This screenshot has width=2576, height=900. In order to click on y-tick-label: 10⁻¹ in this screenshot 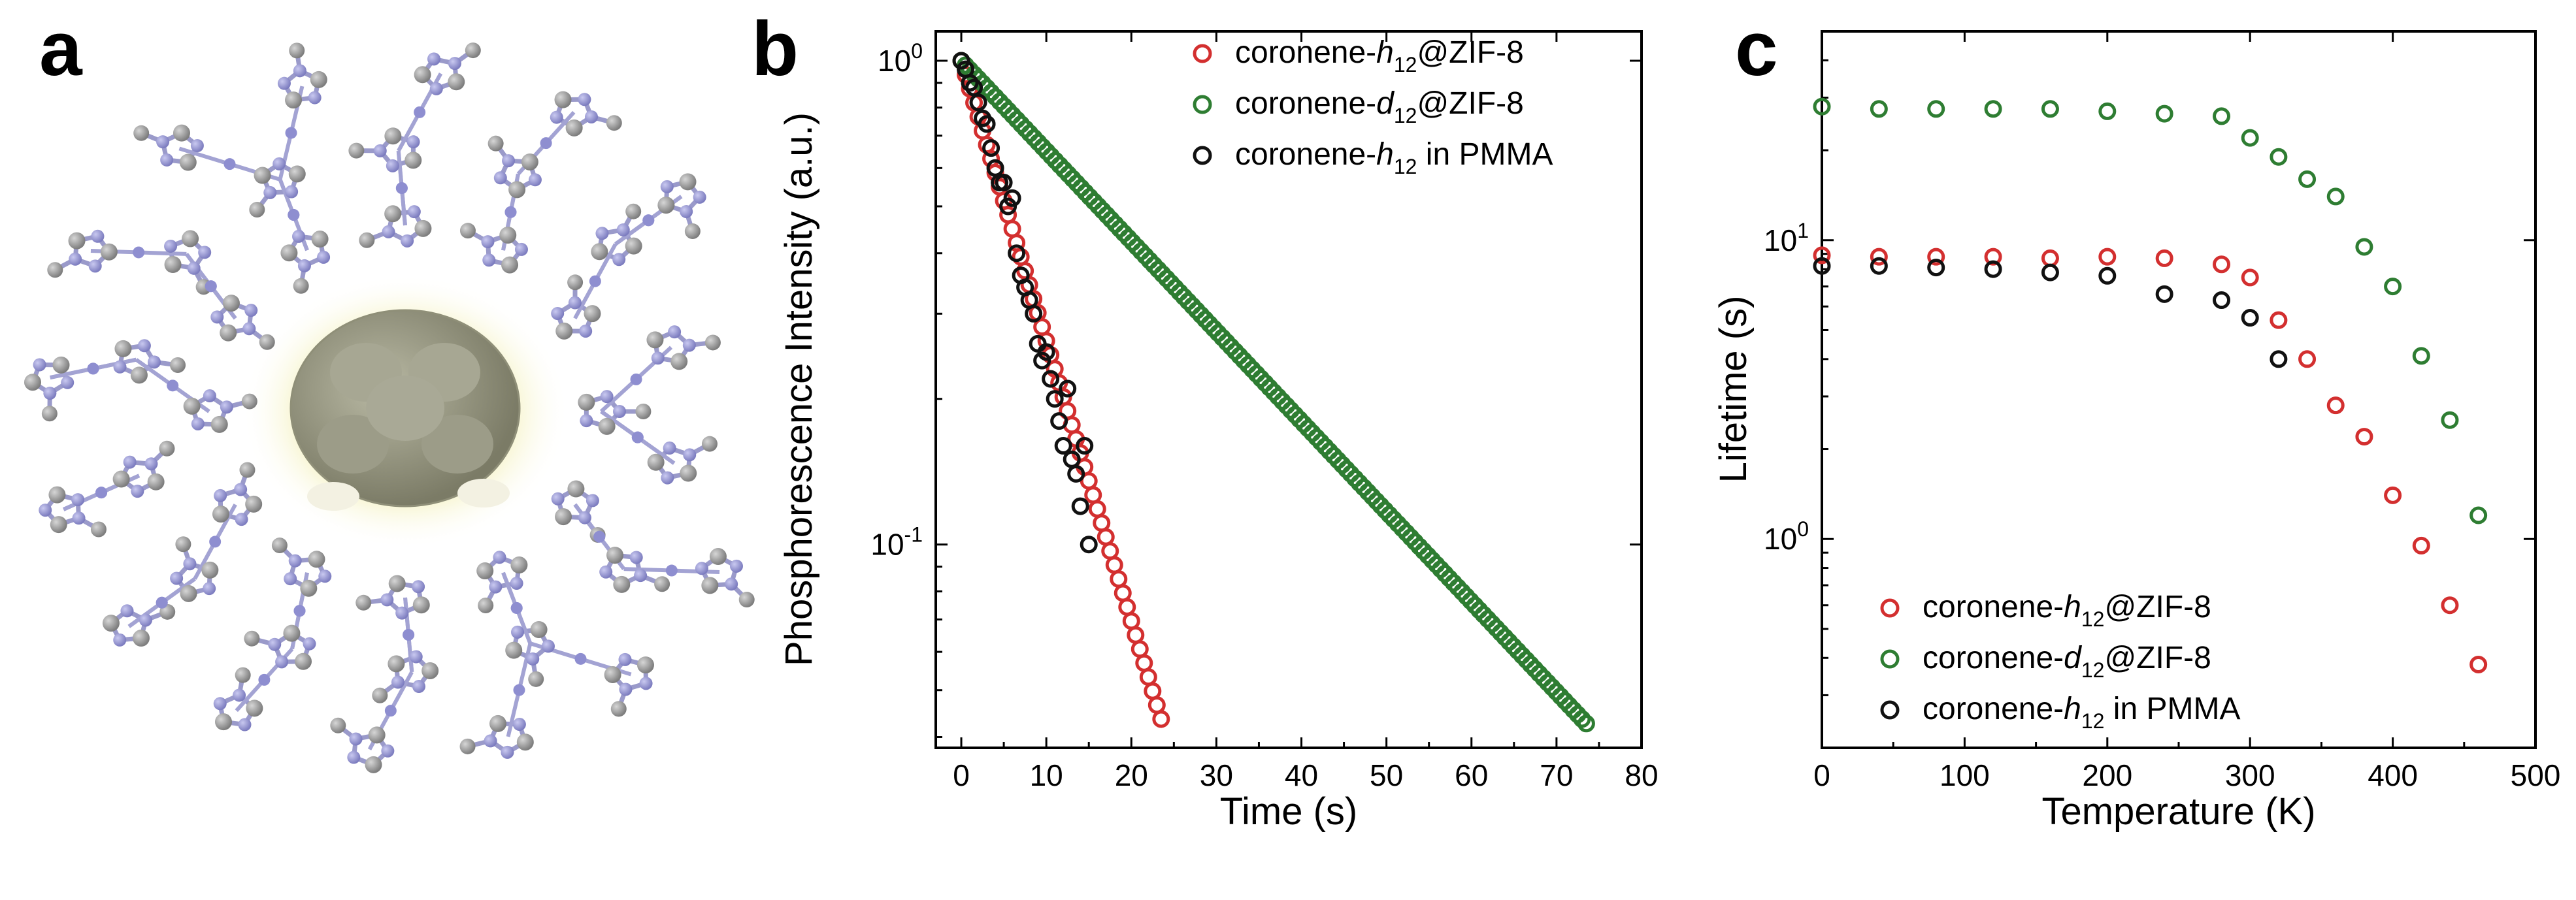, I will do `click(896, 542)`.